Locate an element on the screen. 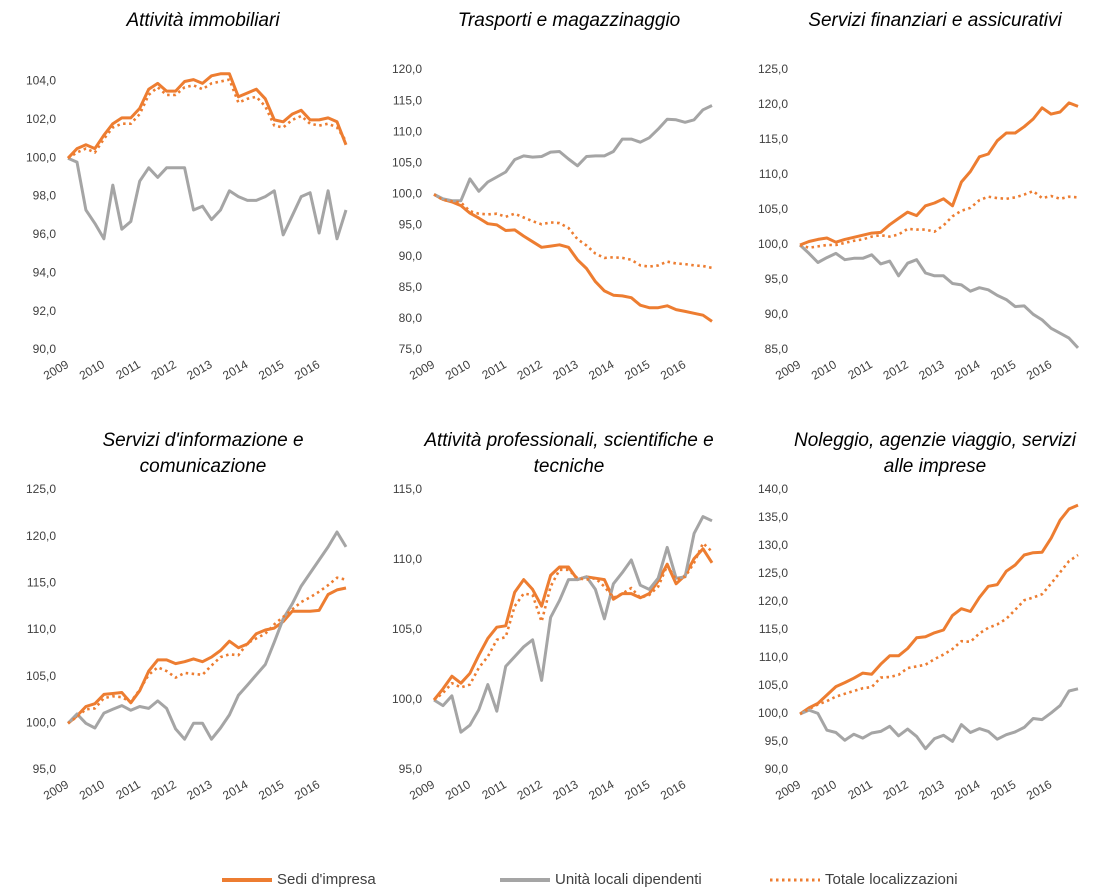 This screenshot has height=890, width=1099. y-tick-label: 85,0 is located at coordinates (777, 349).